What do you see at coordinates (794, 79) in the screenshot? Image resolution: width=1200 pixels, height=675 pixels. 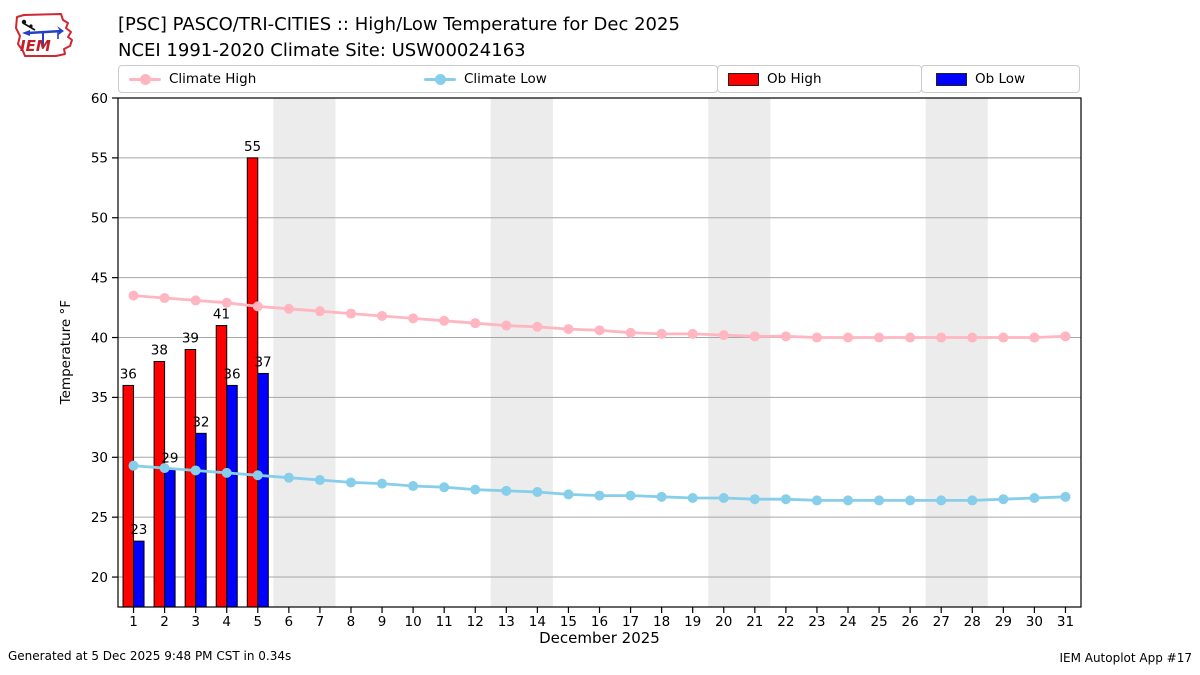 I see `legend-label-ob-high: Ob High` at bounding box center [794, 79].